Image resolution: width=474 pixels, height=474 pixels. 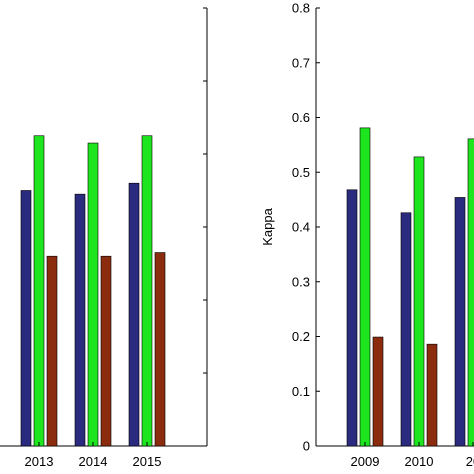 What do you see at coordinates (134, 314) in the screenshot?
I see `bar-2015-series1` at bounding box center [134, 314].